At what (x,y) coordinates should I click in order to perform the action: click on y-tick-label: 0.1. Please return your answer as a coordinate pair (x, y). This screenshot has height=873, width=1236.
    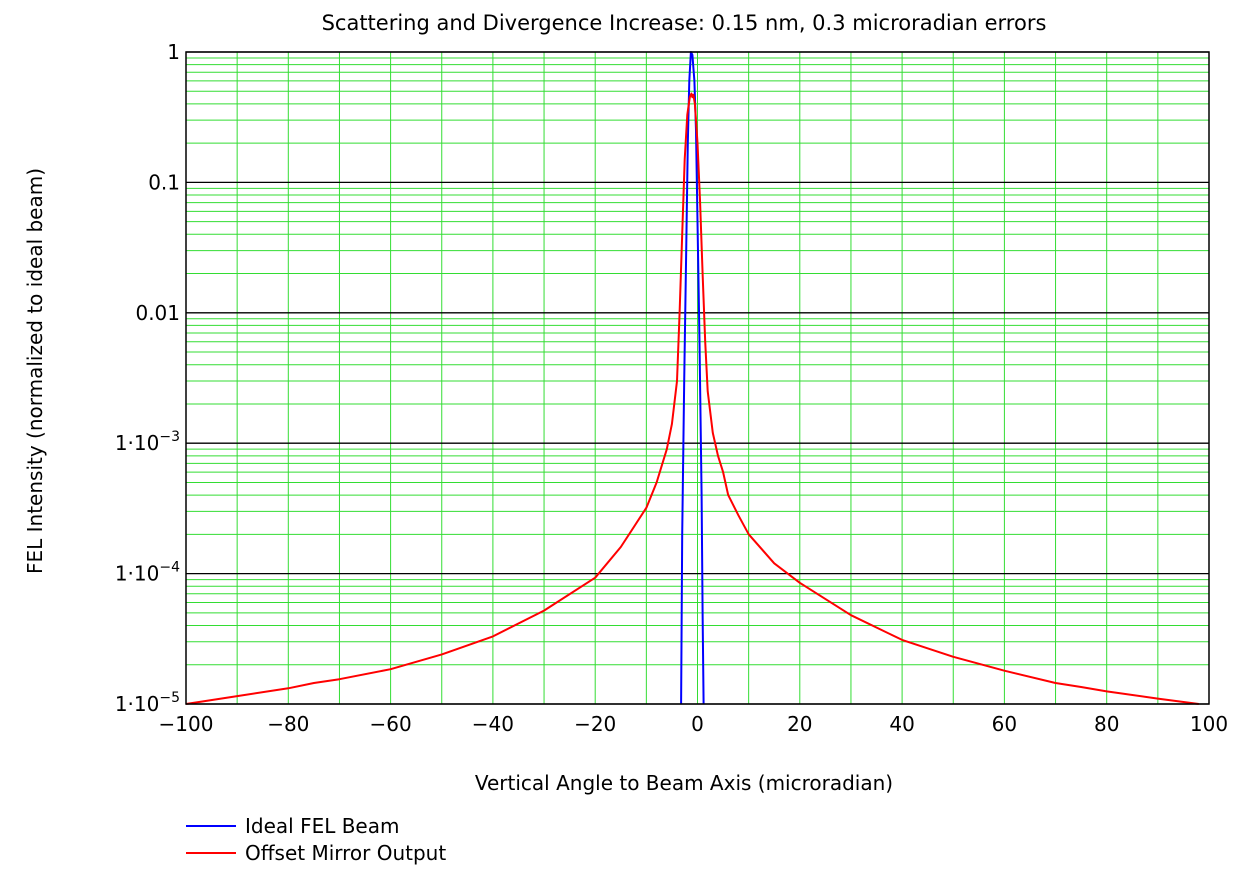
    Looking at the image, I should click on (164, 182).